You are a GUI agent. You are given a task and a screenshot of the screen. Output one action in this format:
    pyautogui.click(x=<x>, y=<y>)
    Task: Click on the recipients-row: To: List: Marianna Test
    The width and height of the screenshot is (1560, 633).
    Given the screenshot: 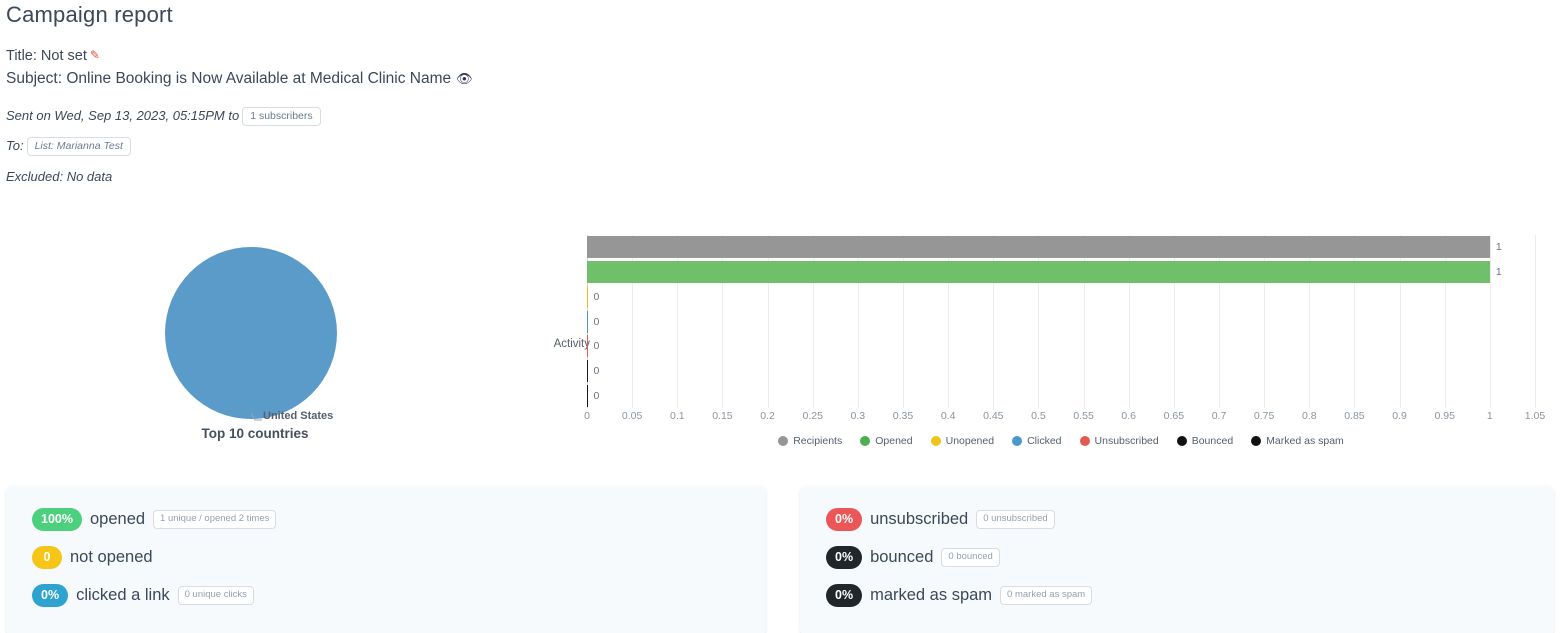 What is the action you would take?
    pyautogui.click(x=783, y=147)
    